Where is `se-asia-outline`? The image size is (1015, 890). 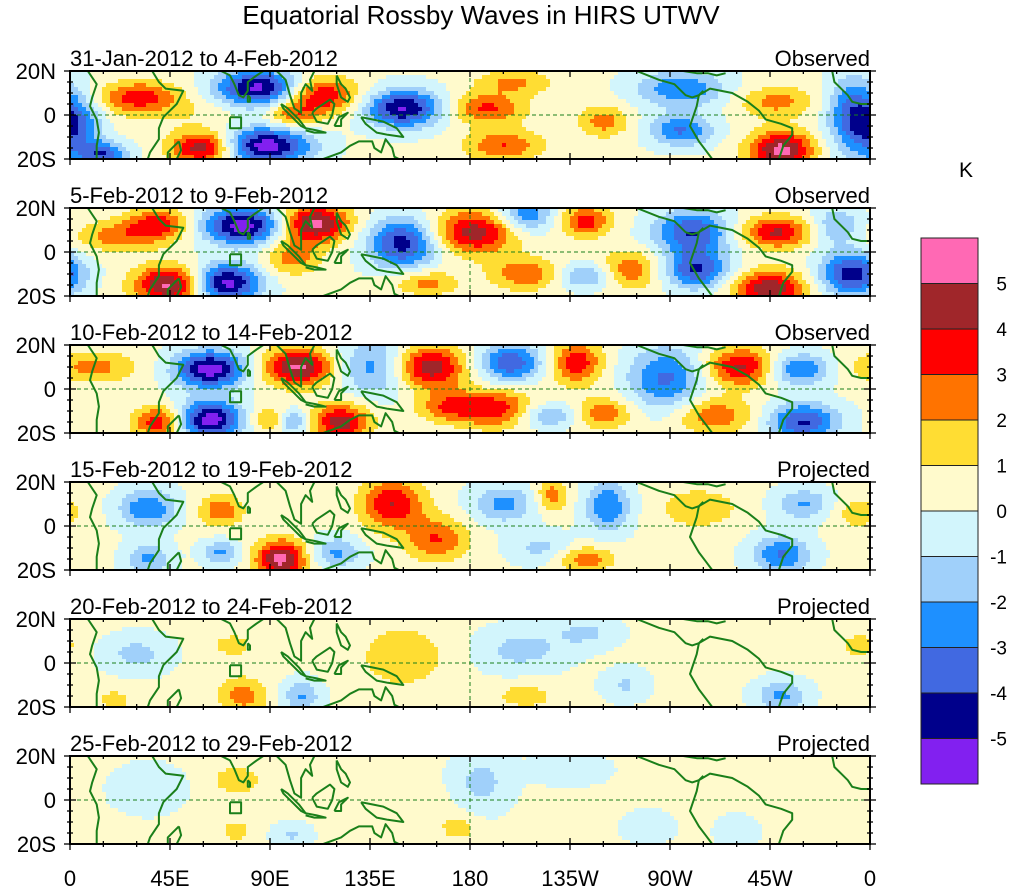 se-asia-outline is located at coordinates (295, 503).